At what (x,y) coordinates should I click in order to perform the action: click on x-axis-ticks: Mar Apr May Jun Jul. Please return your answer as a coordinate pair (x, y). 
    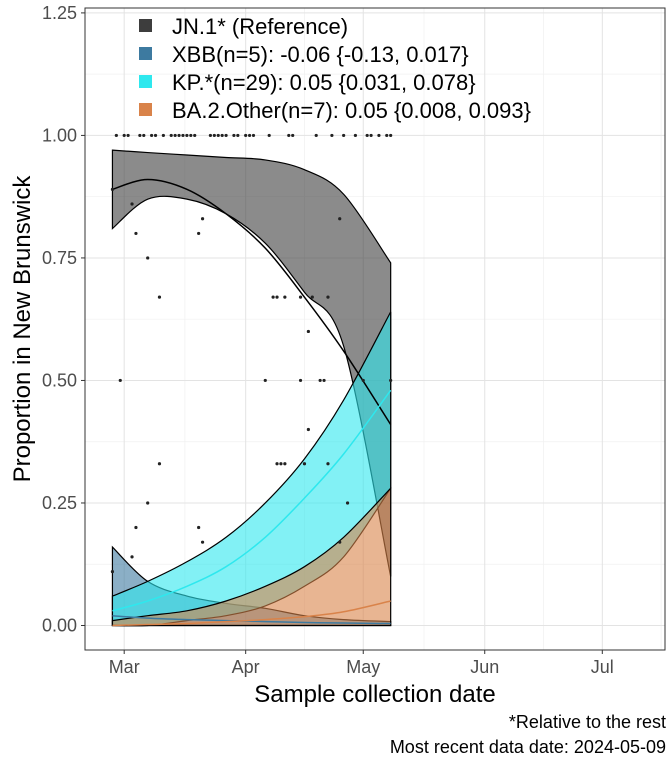
    Looking at the image, I should click on (361, 663).